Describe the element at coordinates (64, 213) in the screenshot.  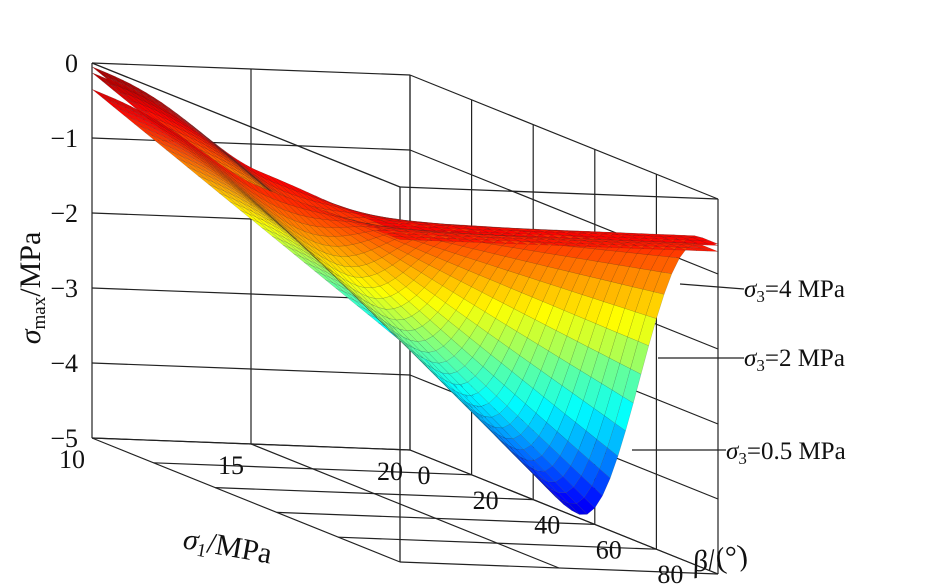
I see `z-tick-label-2: −2` at that location.